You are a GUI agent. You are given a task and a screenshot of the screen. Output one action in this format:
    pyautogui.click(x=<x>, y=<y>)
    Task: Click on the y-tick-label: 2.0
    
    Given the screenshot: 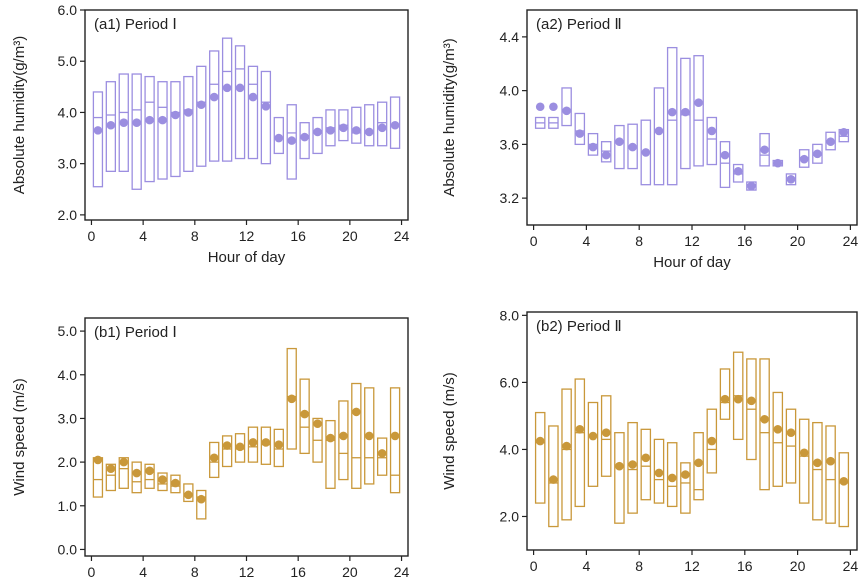 What is the action you would take?
    pyautogui.click(x=510, y=516)
    